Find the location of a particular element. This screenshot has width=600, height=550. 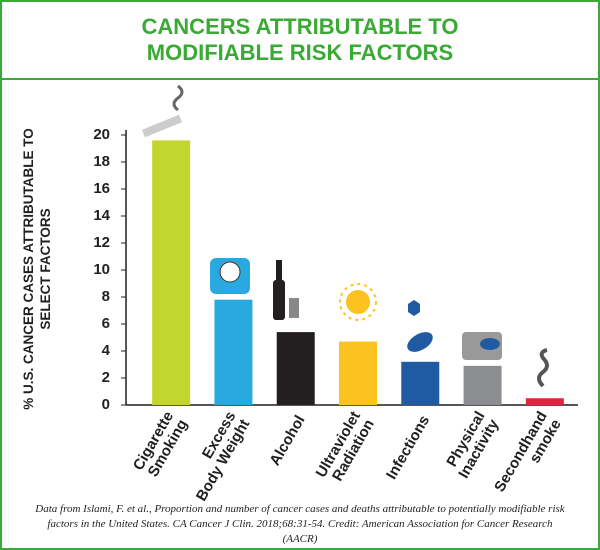

sun-icon is located at coordinates (358, 302).